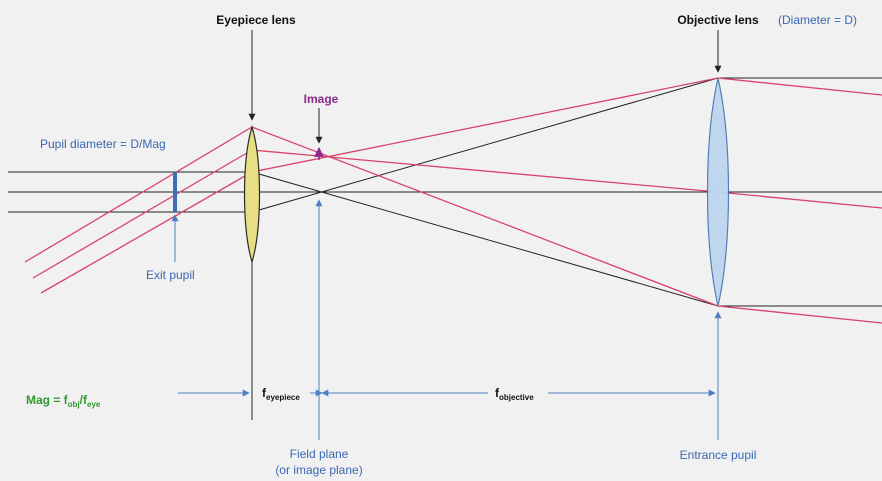 This screenshot has height=481, width=882. What do you see at coordinates (175, 192) in the screenshot?
I see `exit-pupil-marker` at bounding box center [175, 192].